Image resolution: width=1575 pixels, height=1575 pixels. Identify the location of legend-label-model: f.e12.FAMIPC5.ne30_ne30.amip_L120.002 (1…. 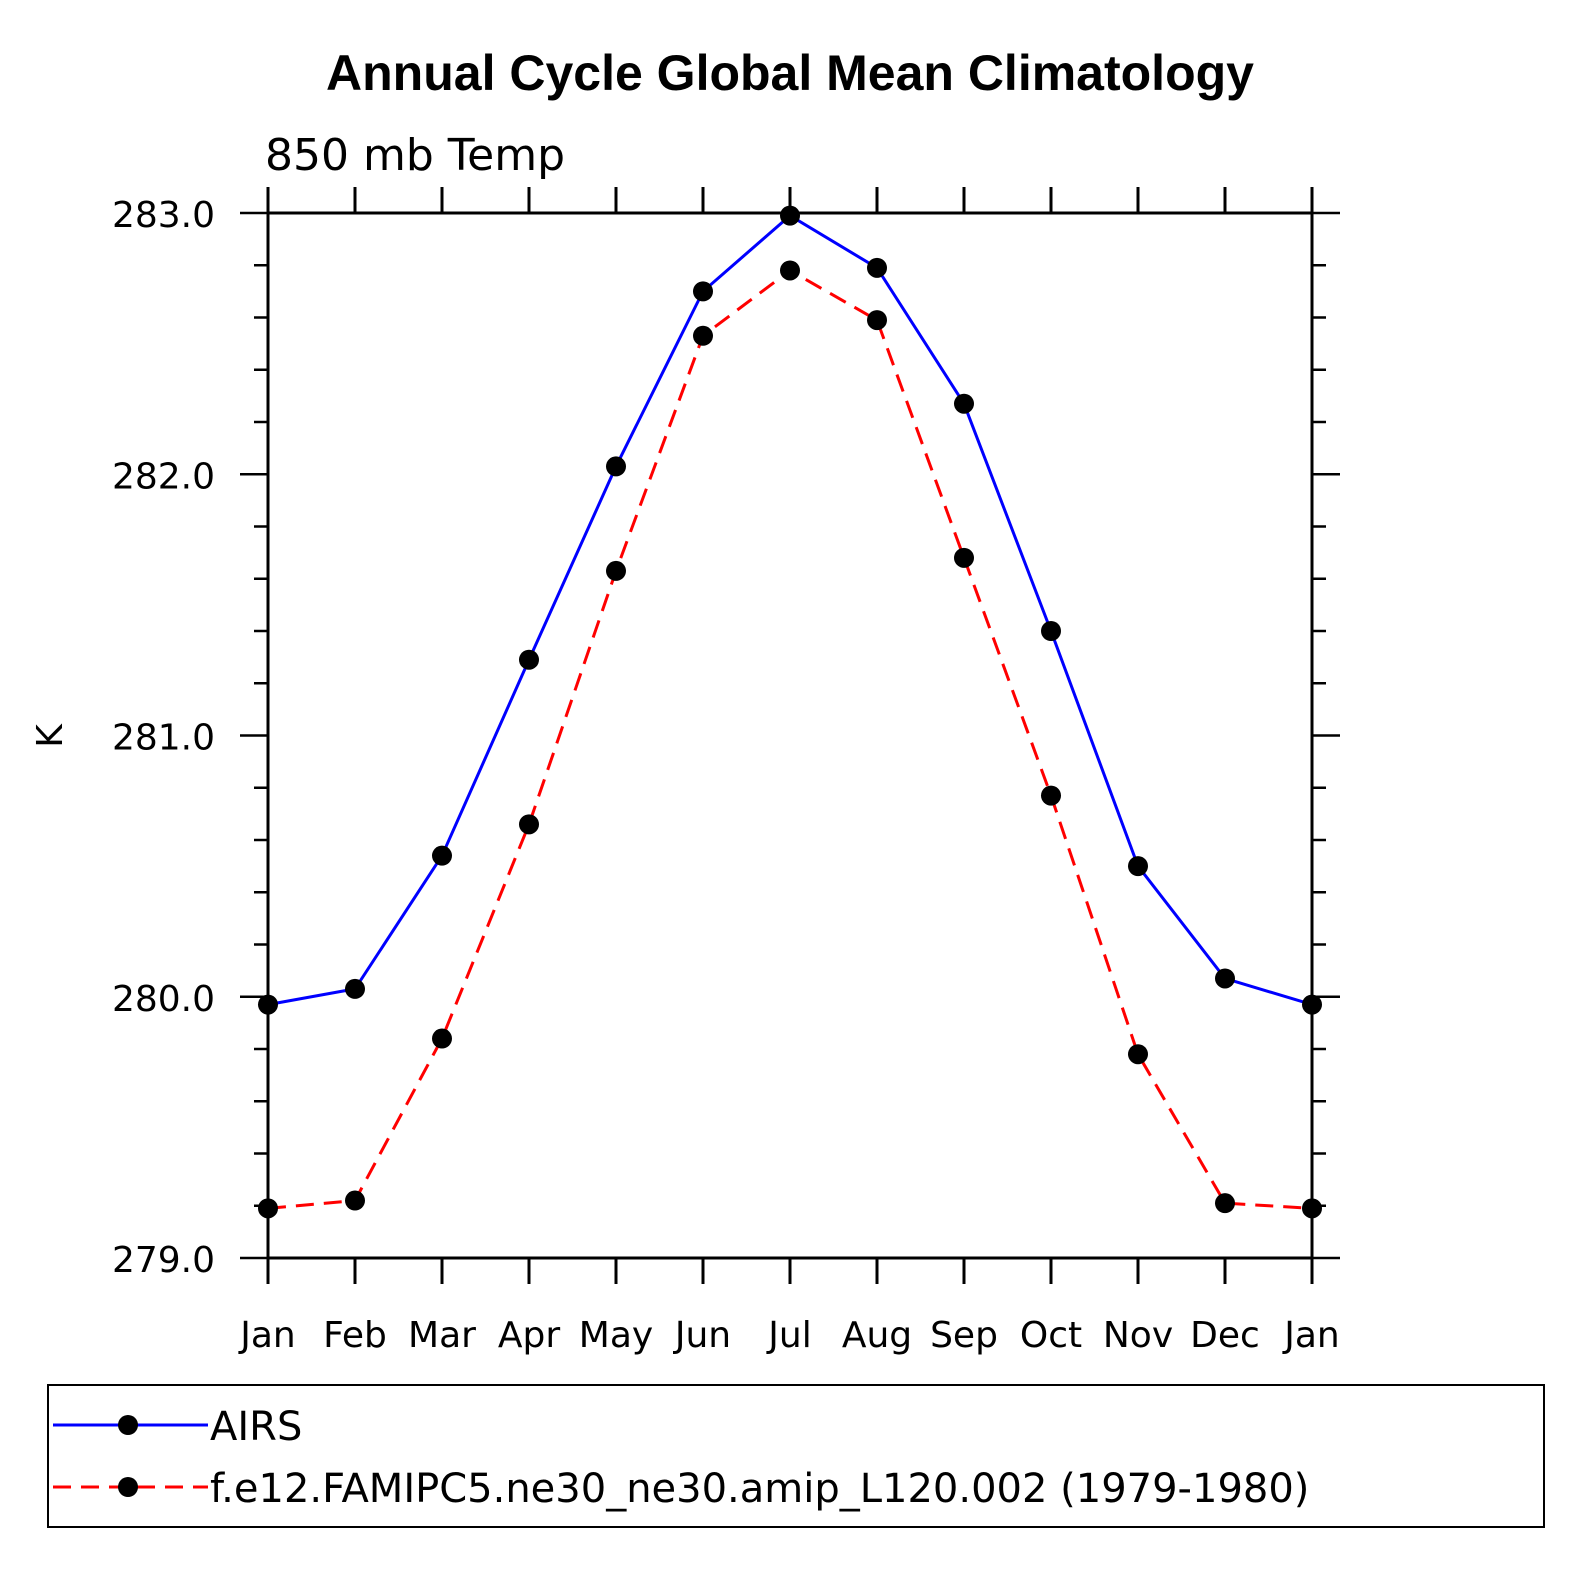
(759, 1489).